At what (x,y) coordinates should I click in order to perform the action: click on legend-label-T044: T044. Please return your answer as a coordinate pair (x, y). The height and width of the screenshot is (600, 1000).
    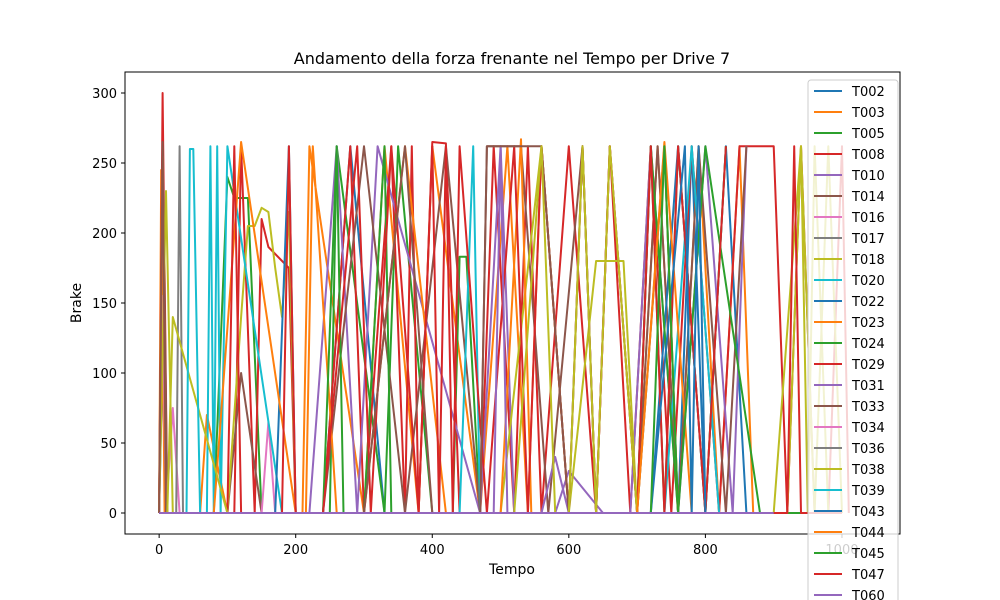
    Looking at the image, I should click on (868, 533).